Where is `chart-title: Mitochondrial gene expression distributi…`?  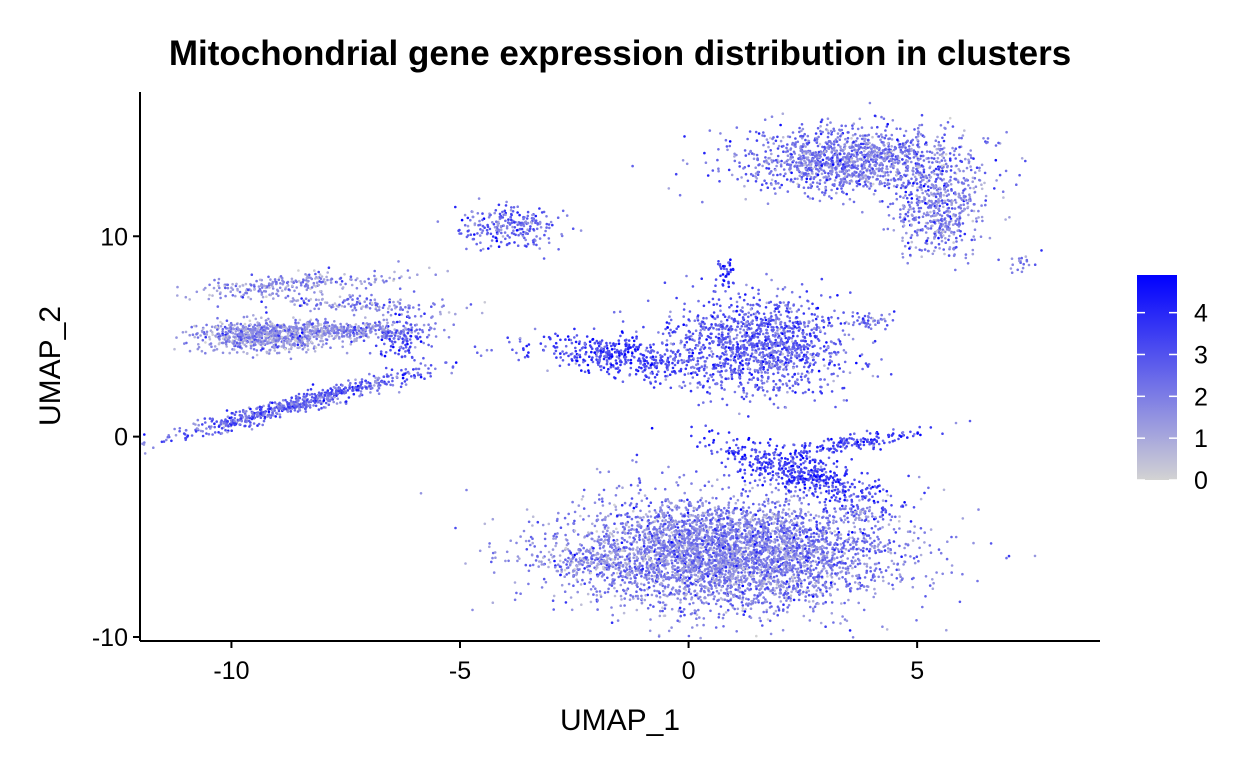
chart-title: Mitochondrial gene expression distributi… is located at coordinates (620, 53).